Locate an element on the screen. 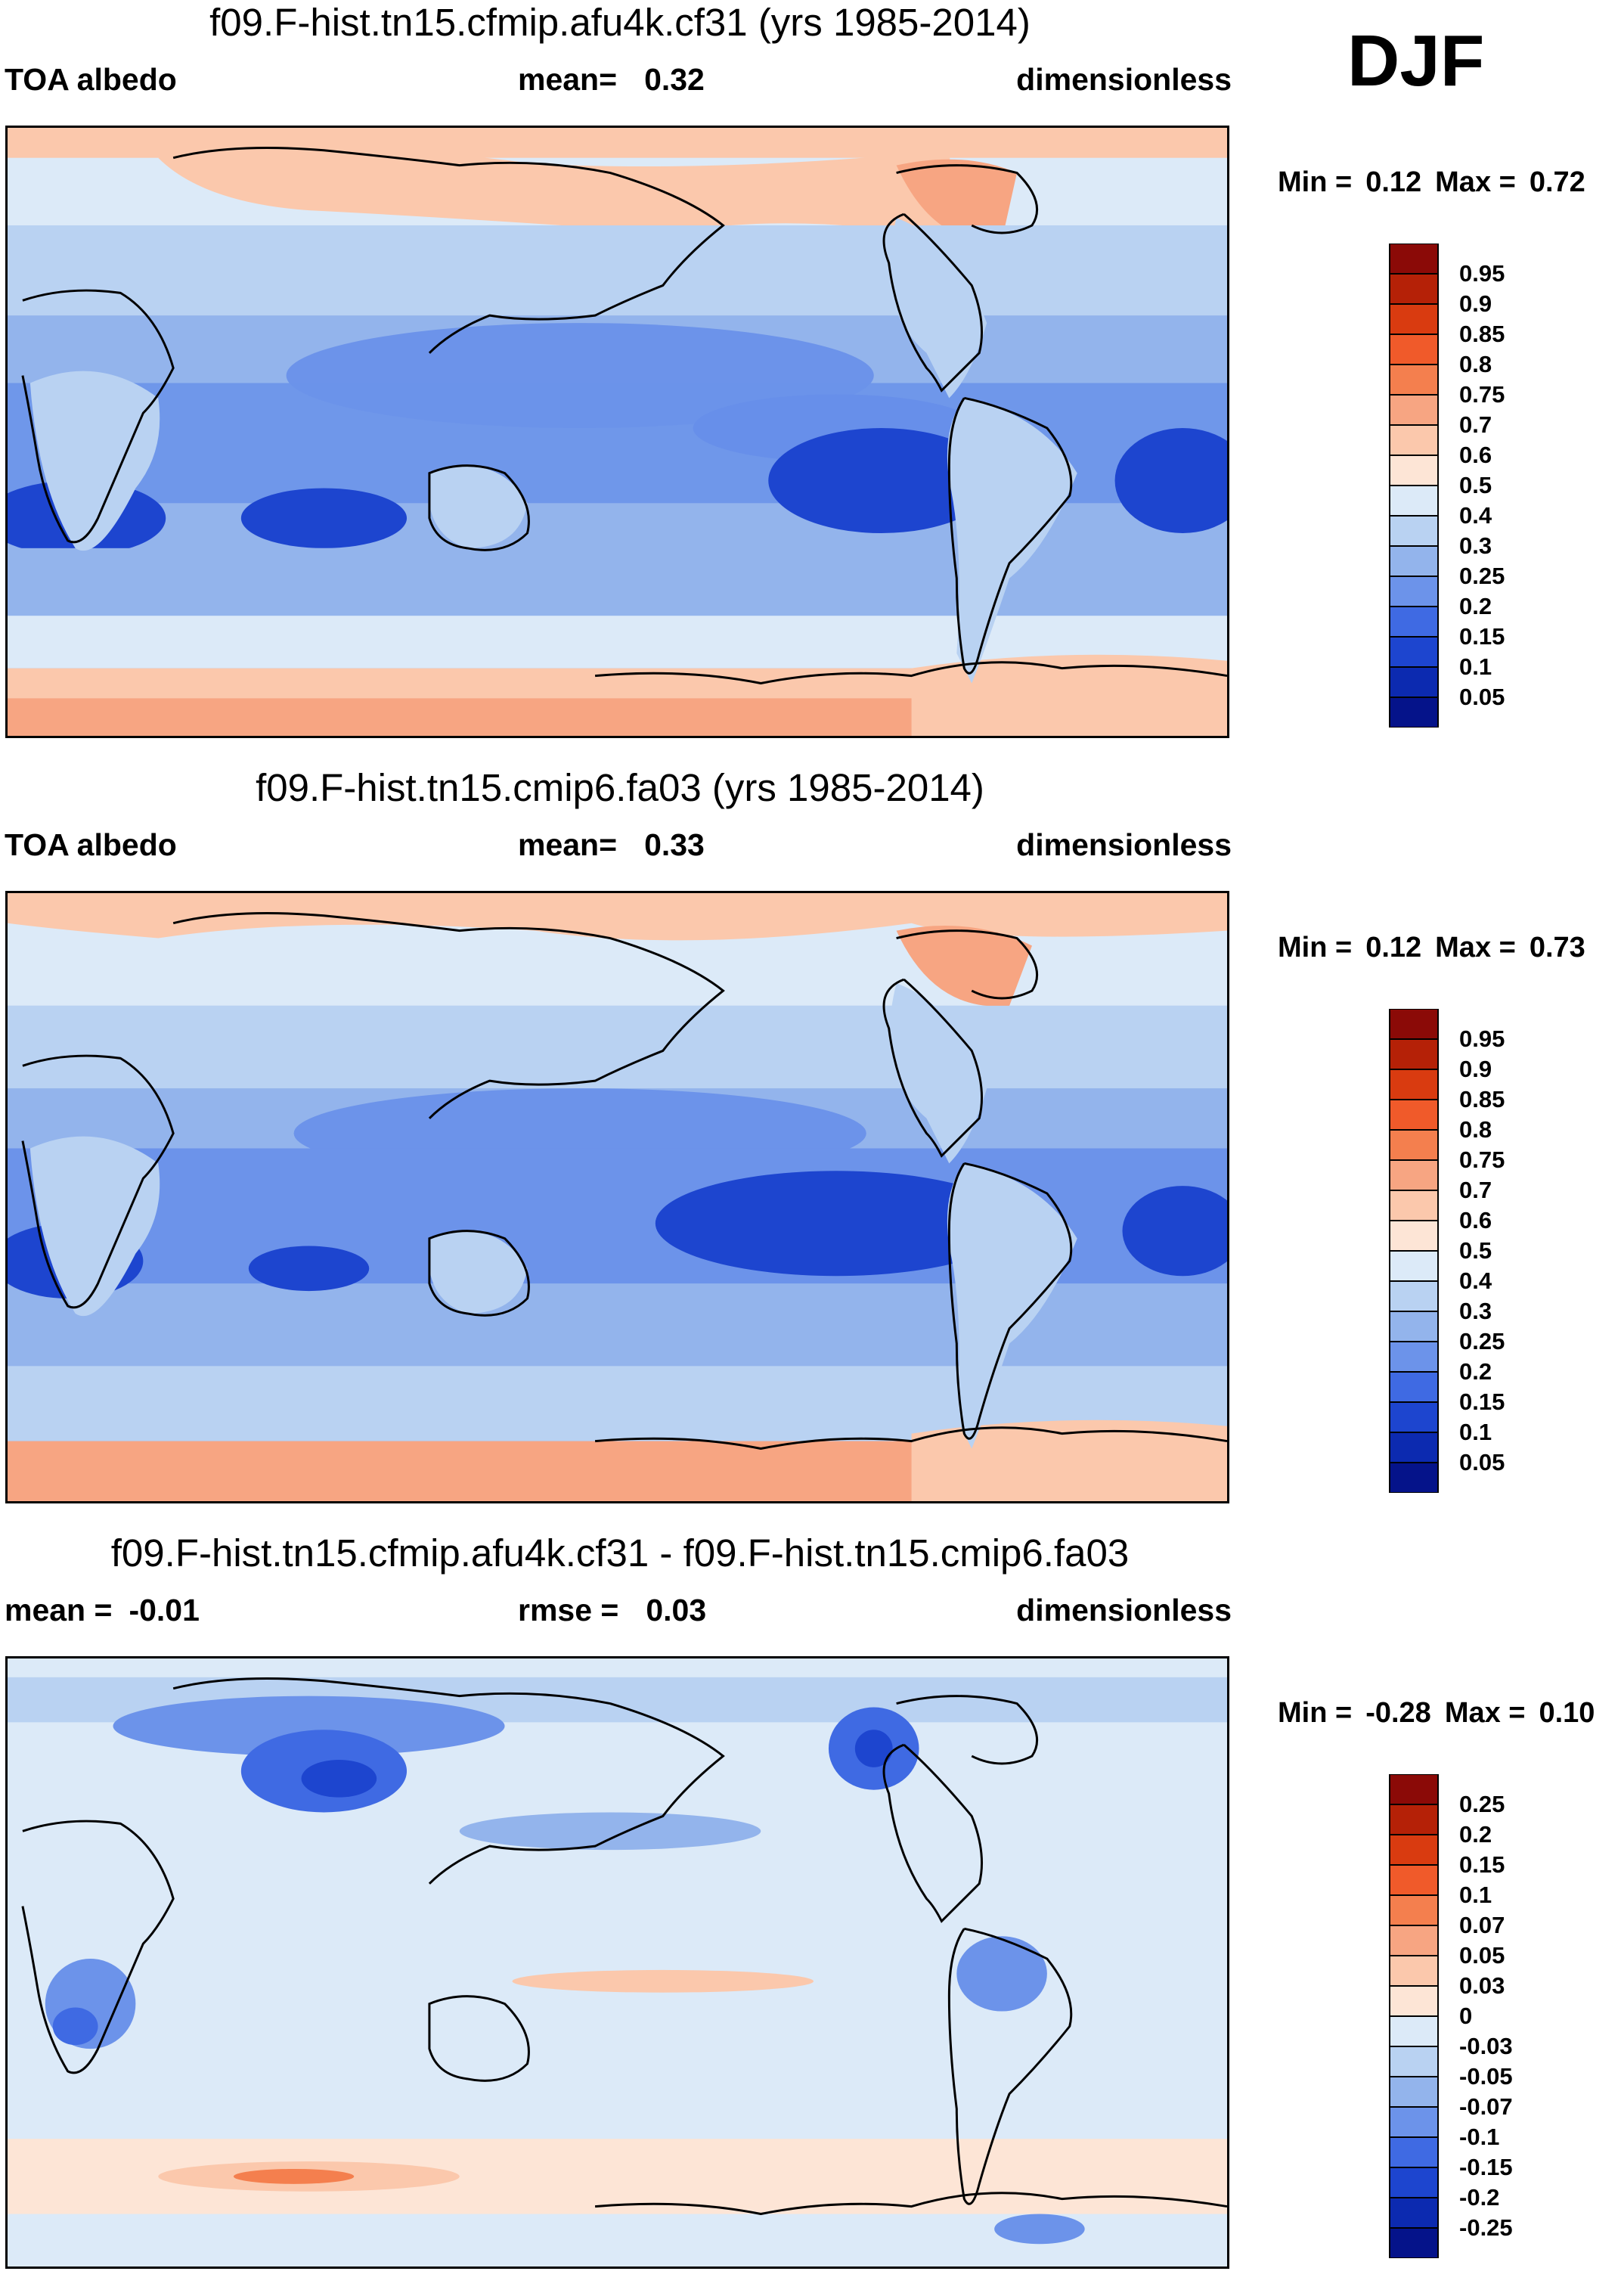 Image resolution: width=1621 pixels, height=2296 pixels. colorbar-tick-label: -0.25 is located at coordinates (1486, 2227).